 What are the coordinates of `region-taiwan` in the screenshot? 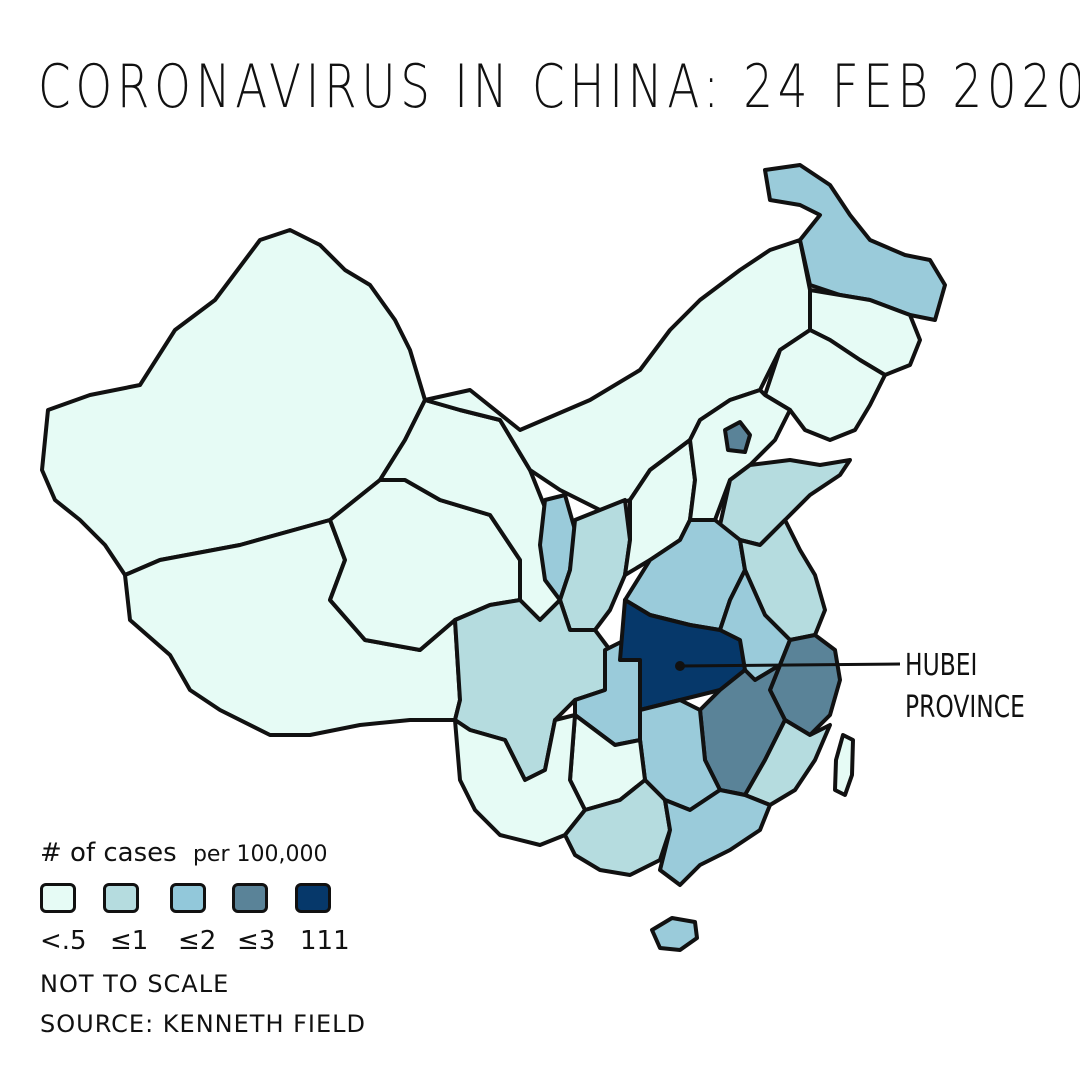 It's located at (844, 765).